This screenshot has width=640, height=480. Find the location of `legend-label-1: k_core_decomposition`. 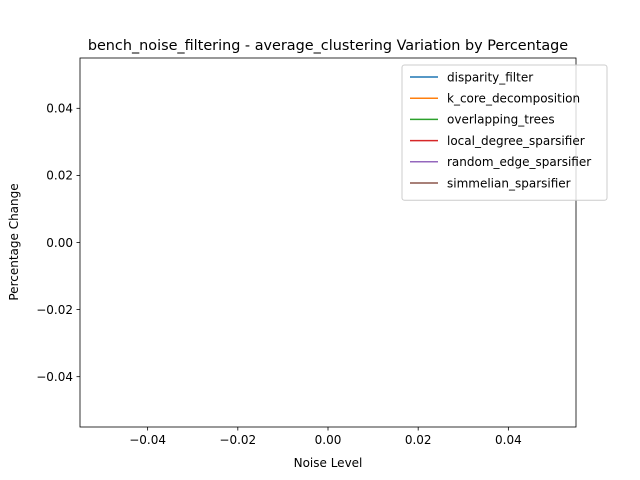

legend-label-1: k_core_decomposition is located at coordinates (513, 99).